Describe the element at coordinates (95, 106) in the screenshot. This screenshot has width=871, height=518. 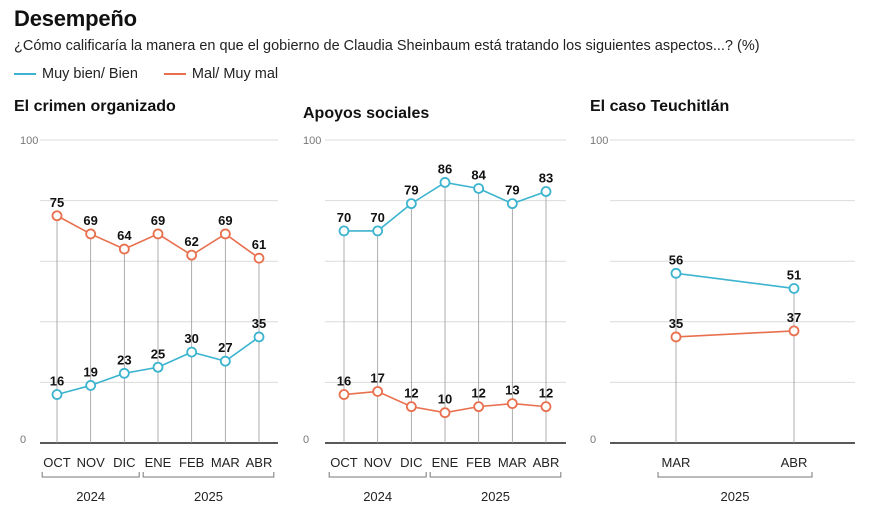
I see `panel-title: El crimen organizado` at that location.